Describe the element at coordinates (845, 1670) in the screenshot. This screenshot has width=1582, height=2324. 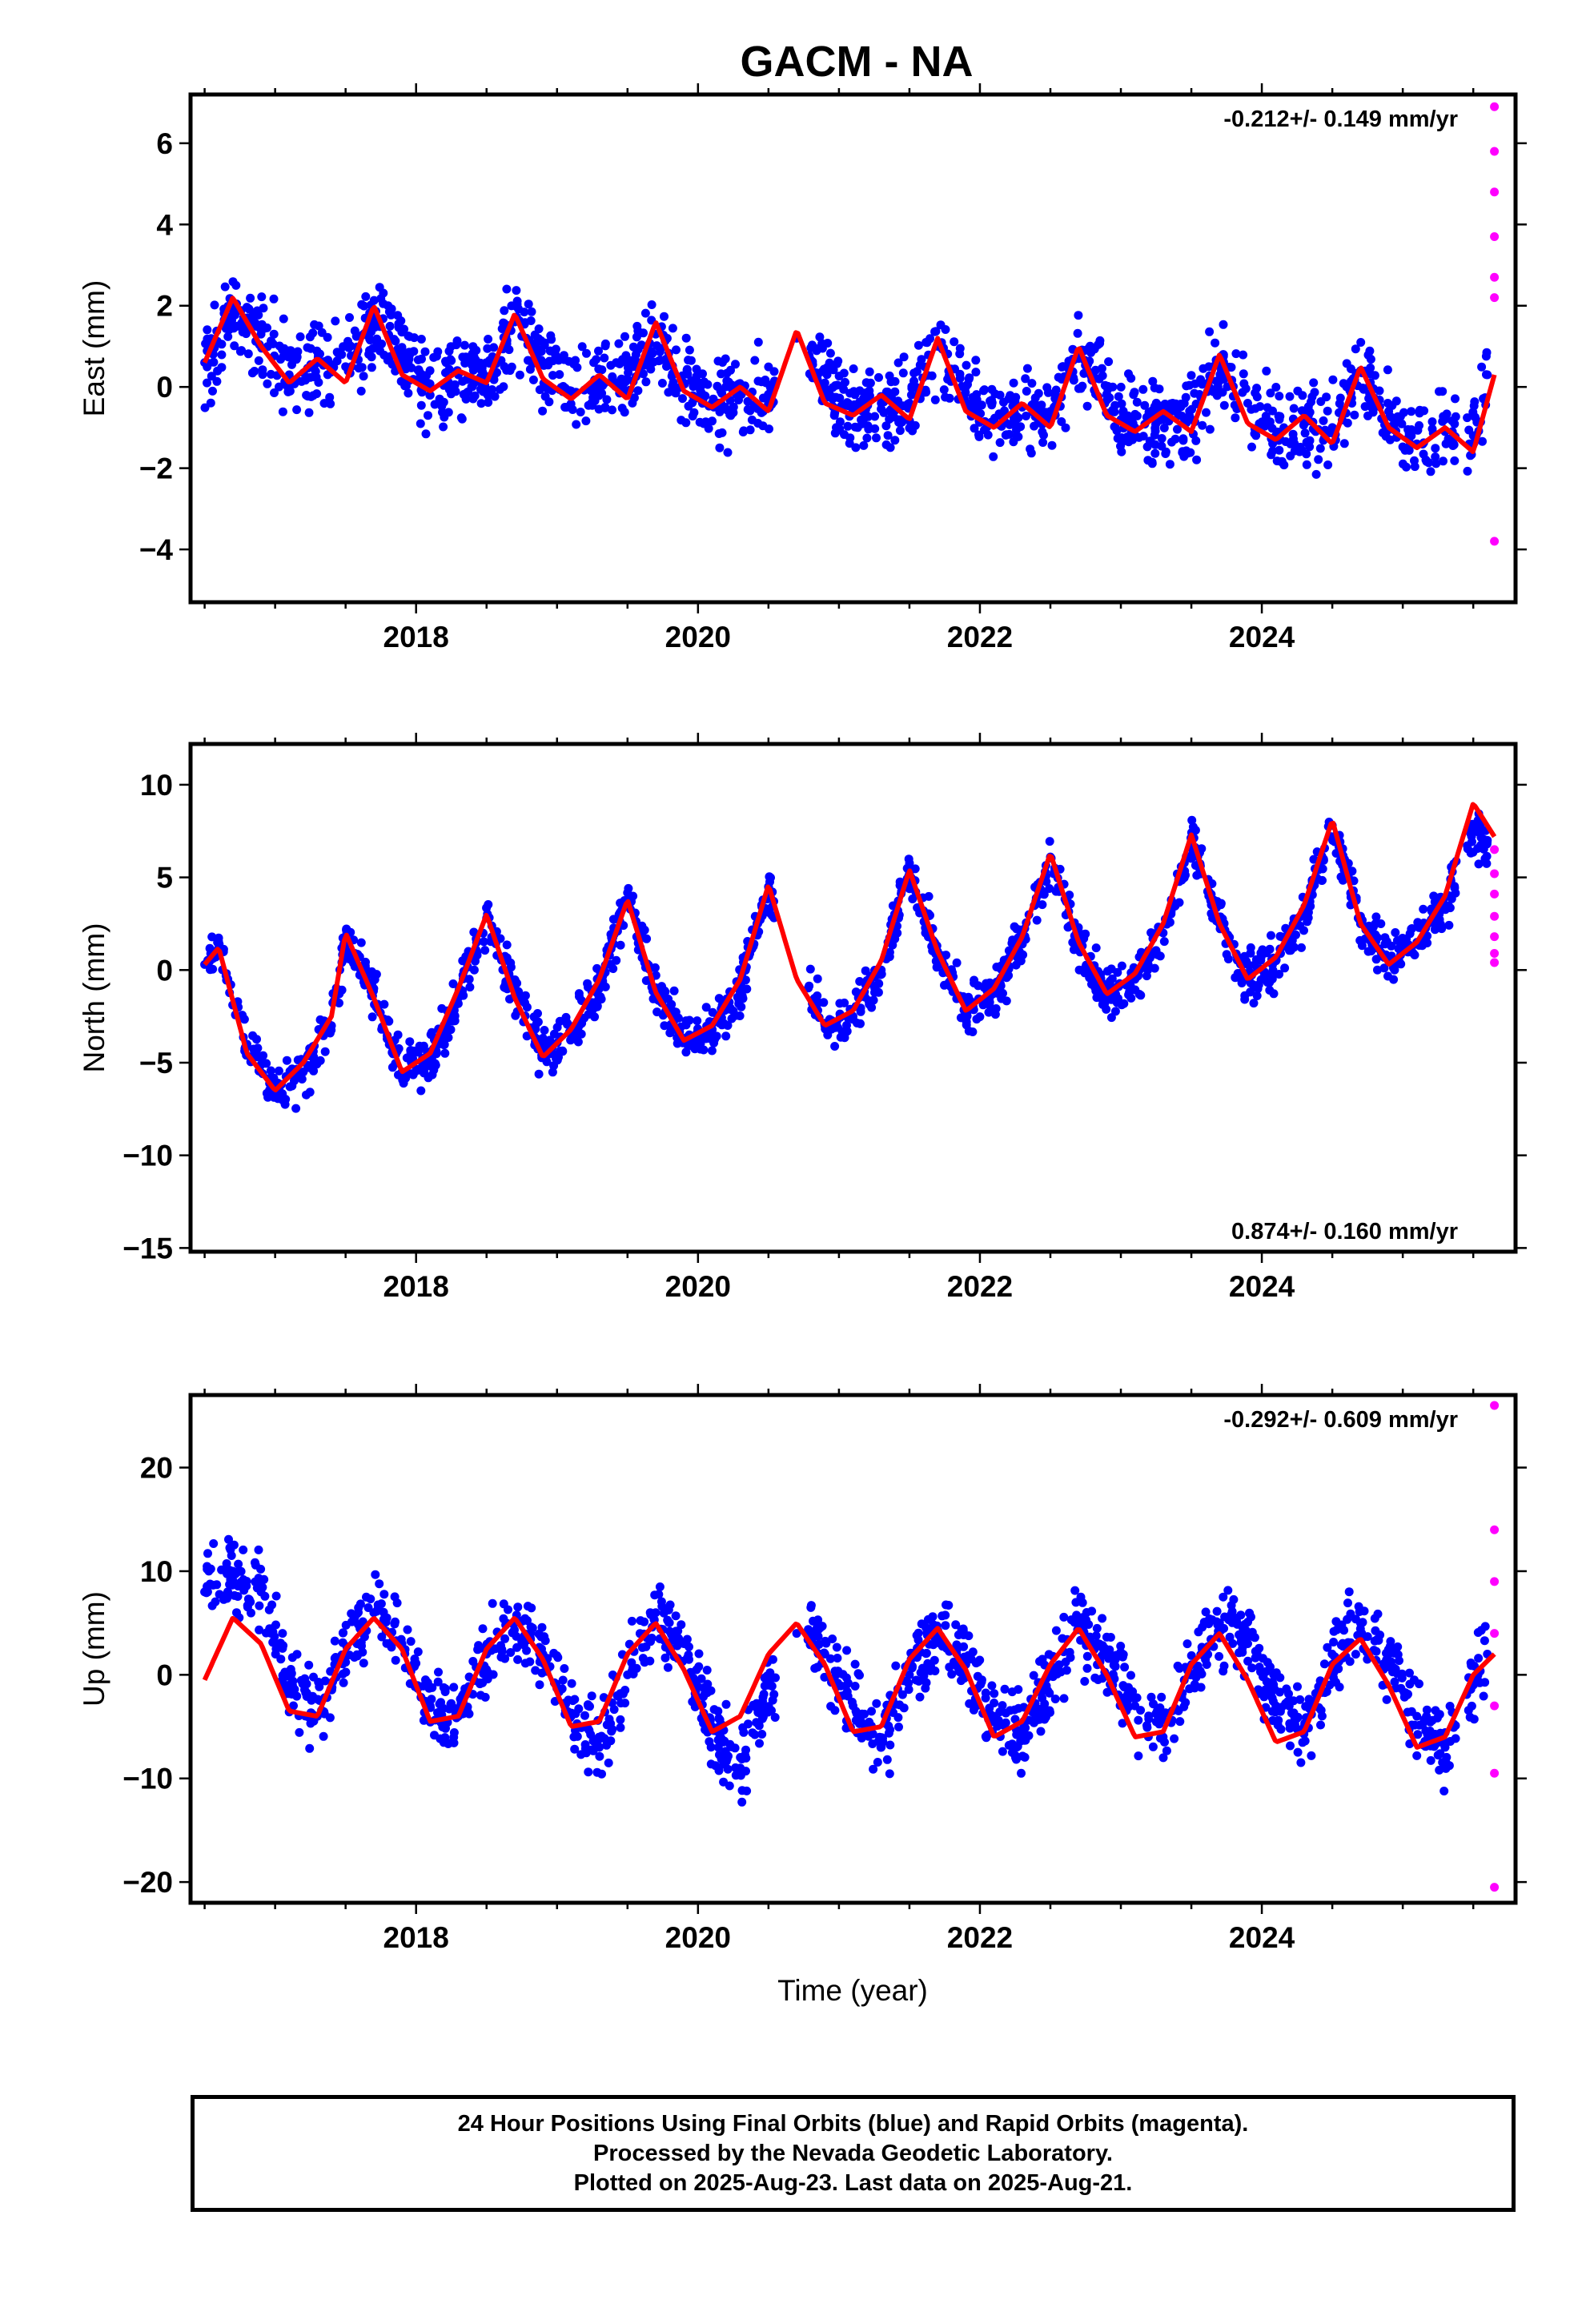
I see `up-daily-cloud` at that location.